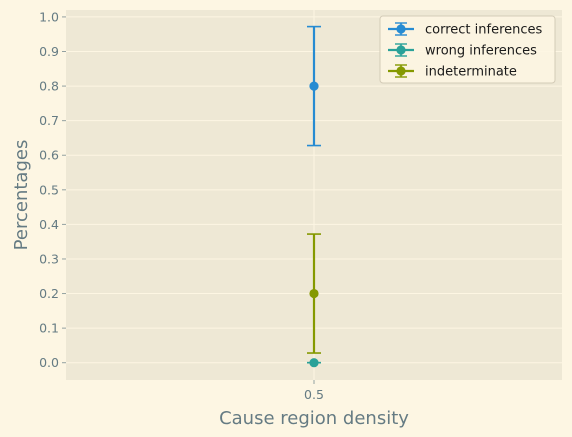 This screenshot has width=572, height=437. Describe the element at coordinates (49, 293) in the screenshot. I see `y-tick-label: 0.2` at that location.